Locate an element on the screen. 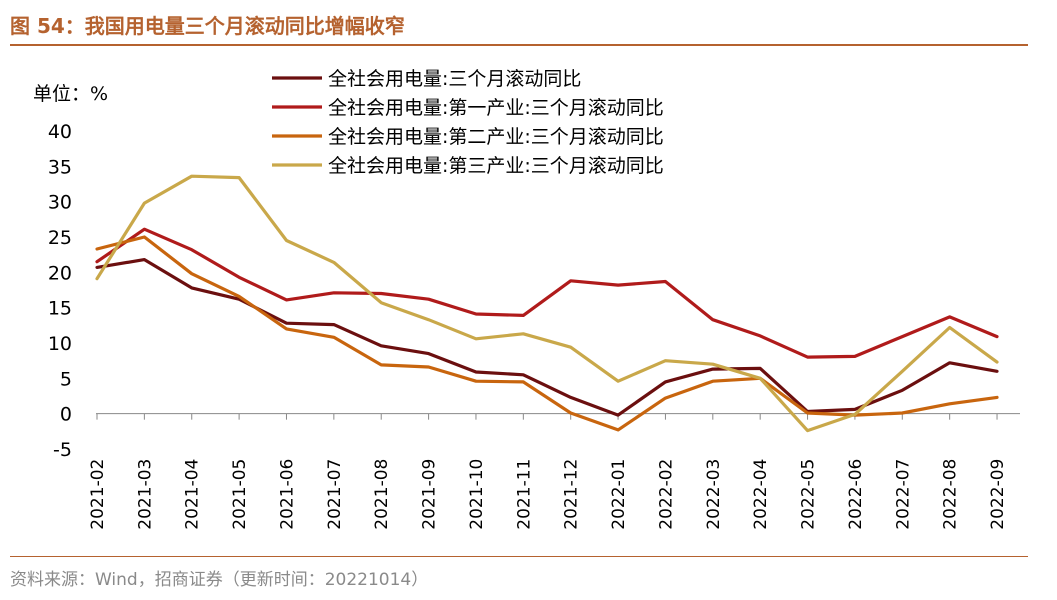  y-tick-label: 15 is located at coordinates (60, 309).